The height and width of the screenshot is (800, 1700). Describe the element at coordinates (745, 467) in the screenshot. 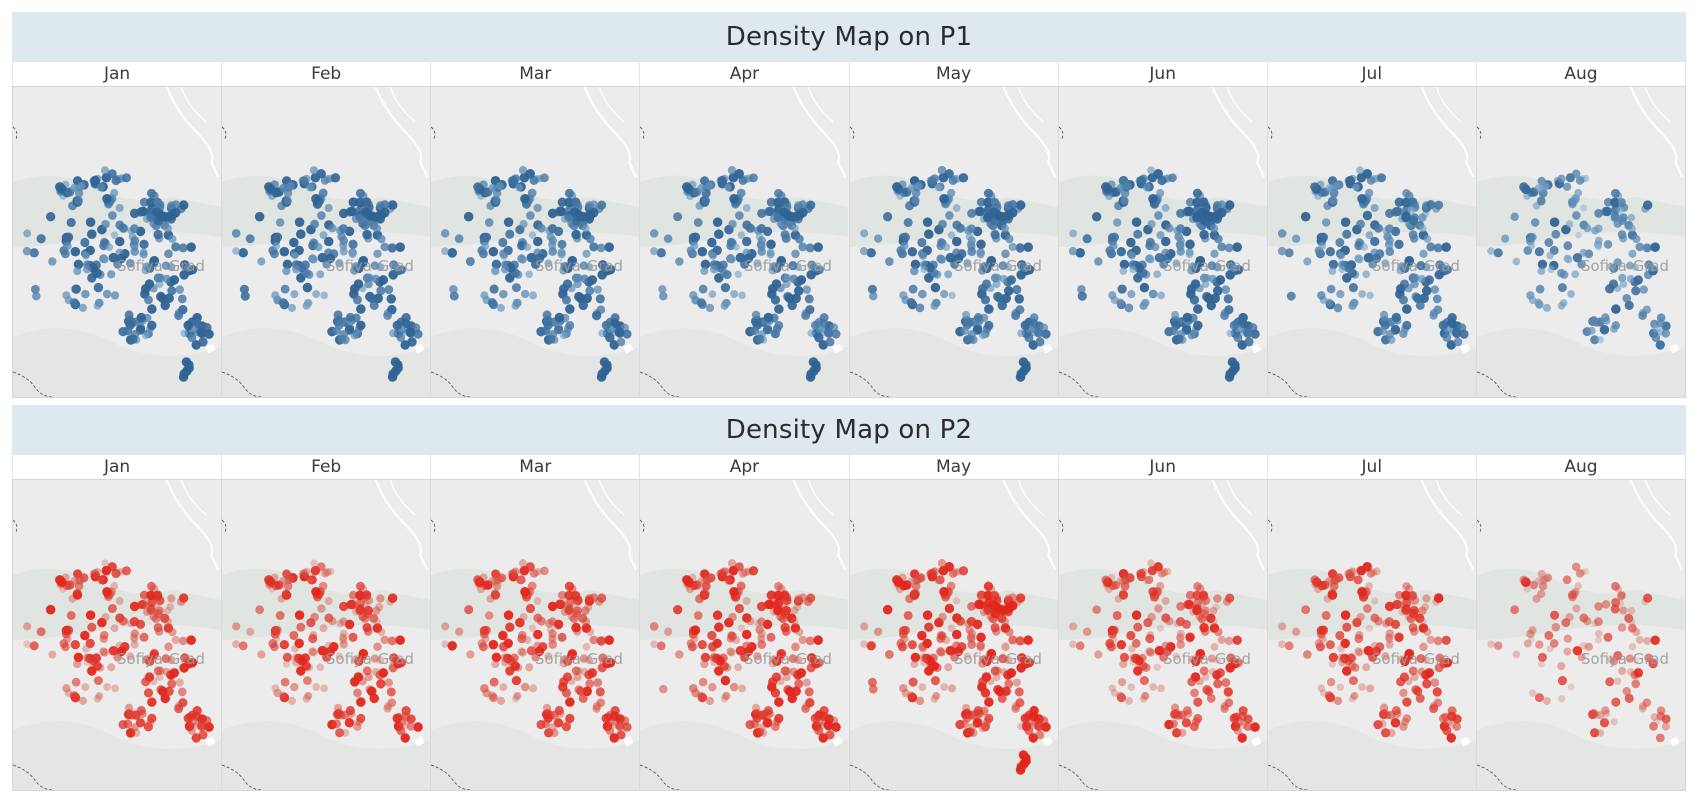

I see `month-label: Apr` at that location.